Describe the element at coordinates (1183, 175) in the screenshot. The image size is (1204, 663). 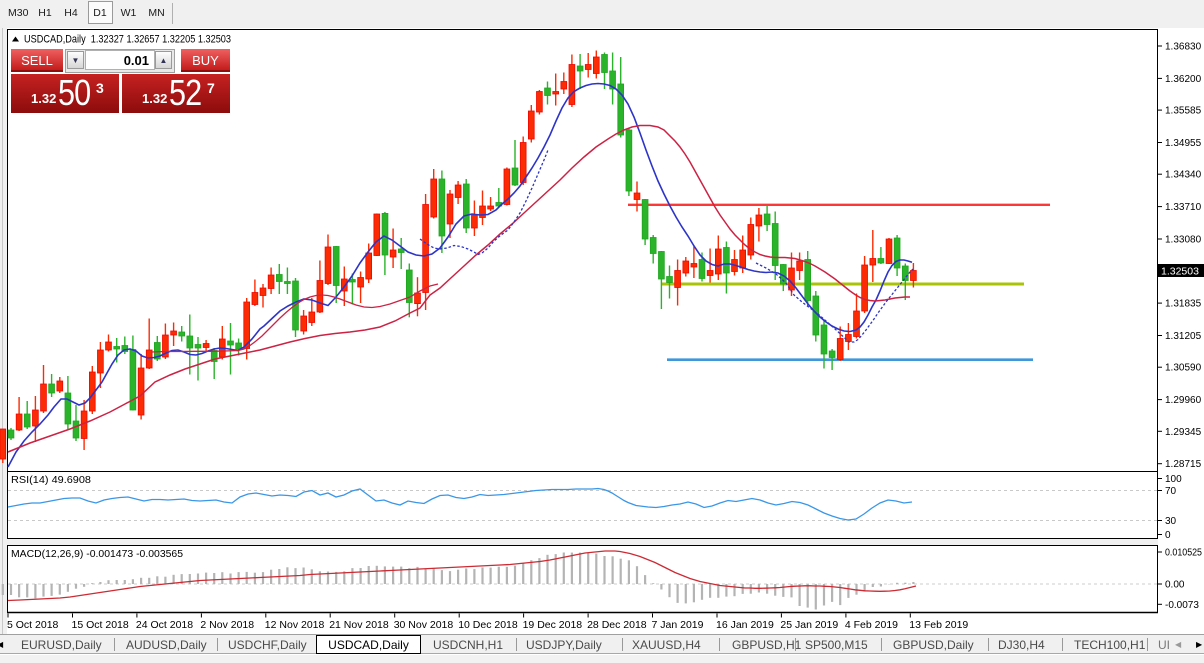
I see `svg-text: 1.34340` at that location.